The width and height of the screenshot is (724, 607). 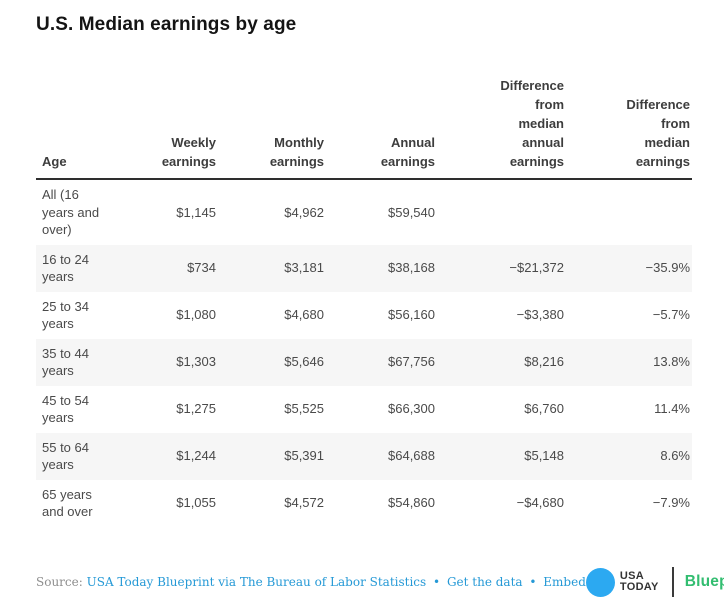 I want to click on cell-annual: $67,756, so click(x=411, y=362).